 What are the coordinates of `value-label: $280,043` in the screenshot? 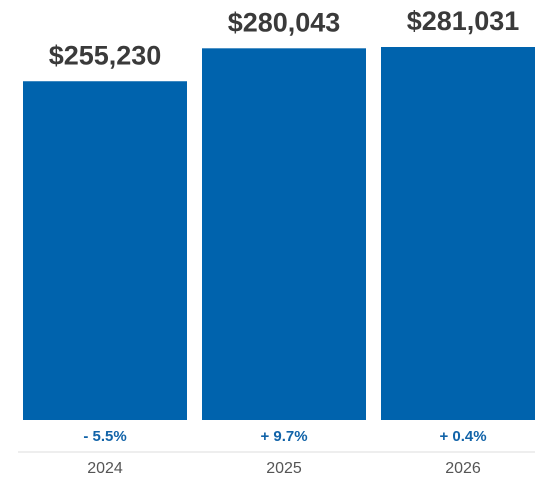 It's located at (284, 22).